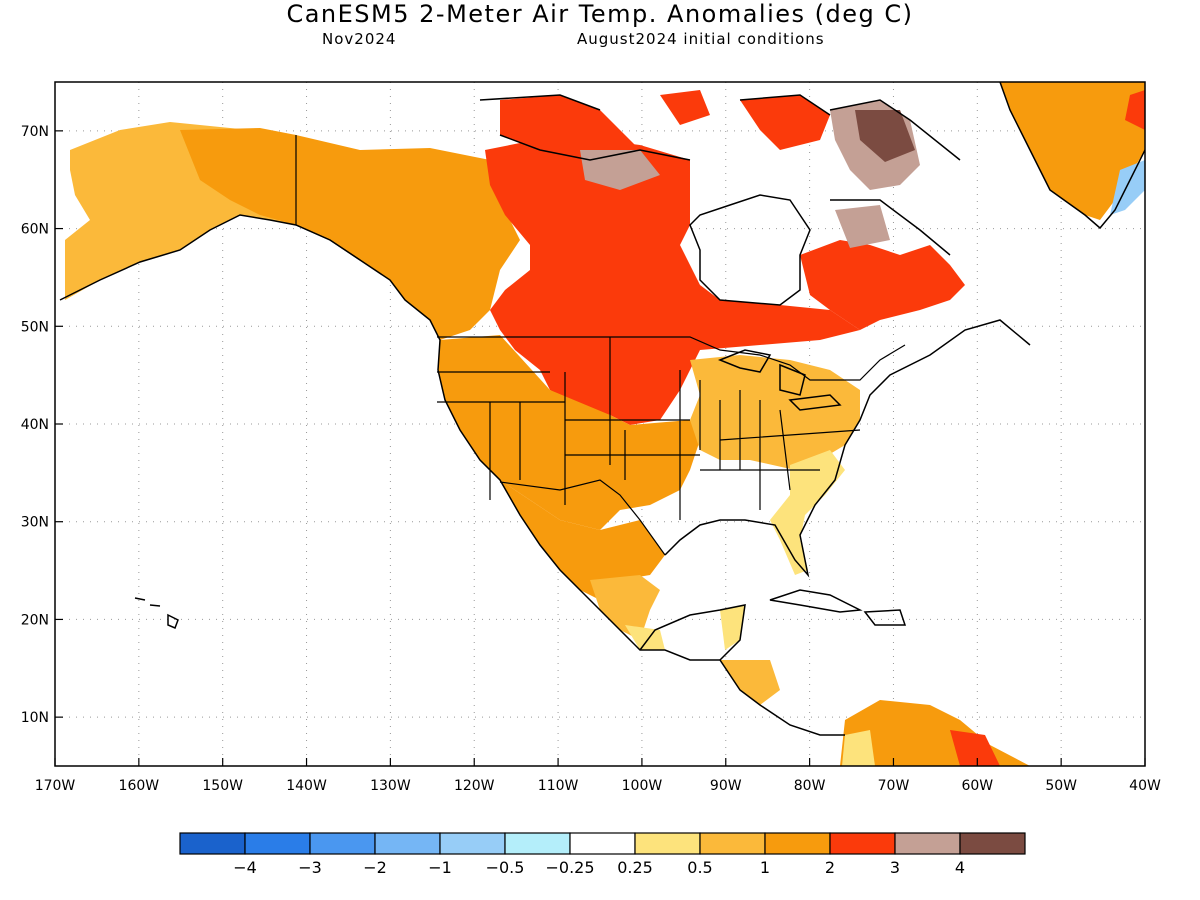  Describe the element at coordinates (505, 867) in the screenshot. I see `colorbar-label: −0.5` at that location.